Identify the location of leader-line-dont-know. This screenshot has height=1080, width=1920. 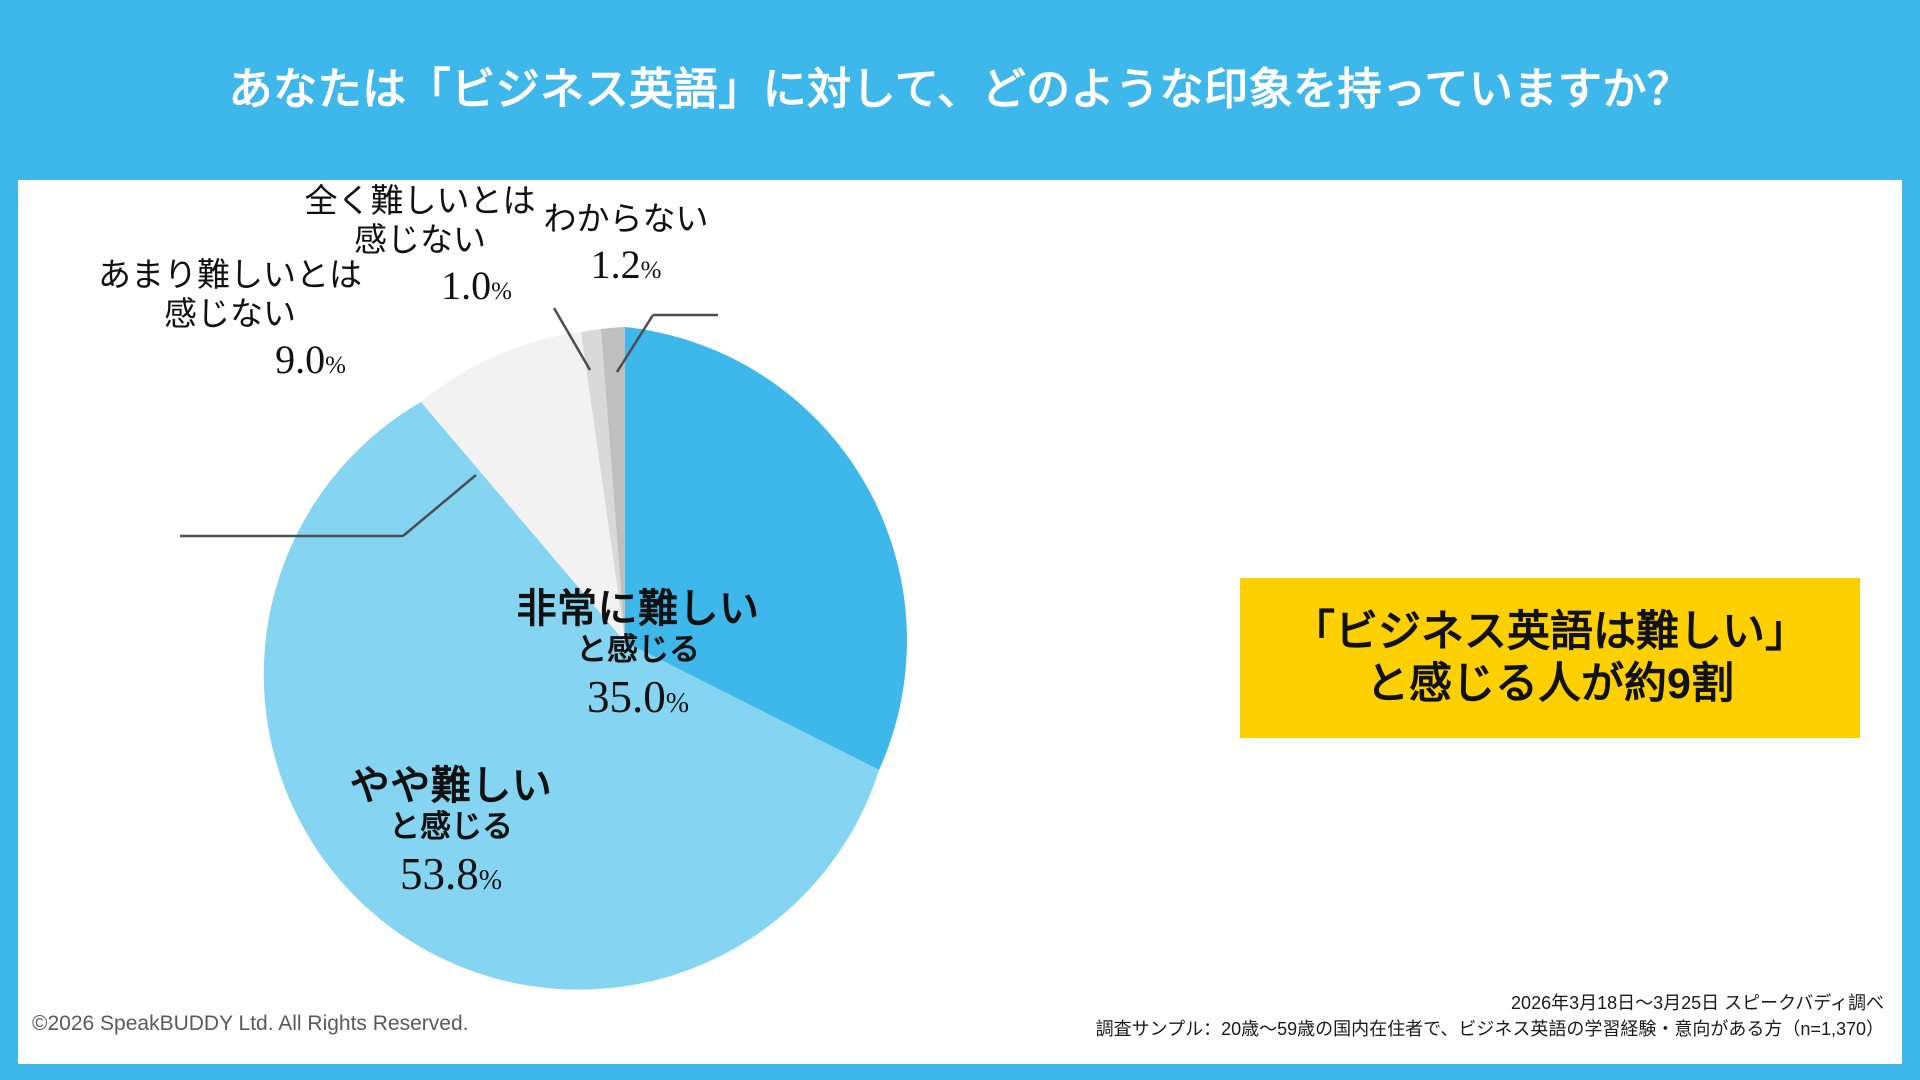
(635, 343).